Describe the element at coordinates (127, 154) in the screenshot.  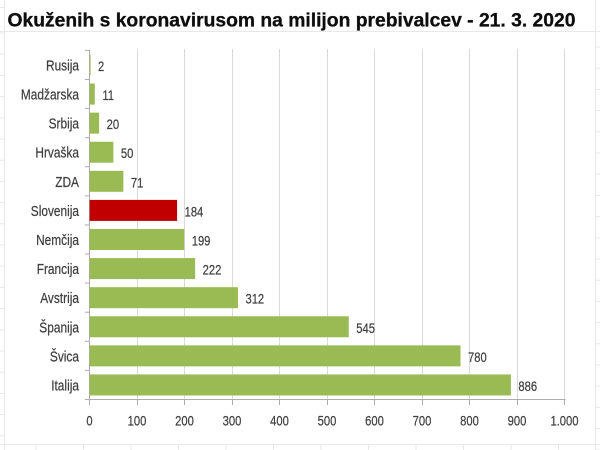
I see `svg-text: 50` at that location.